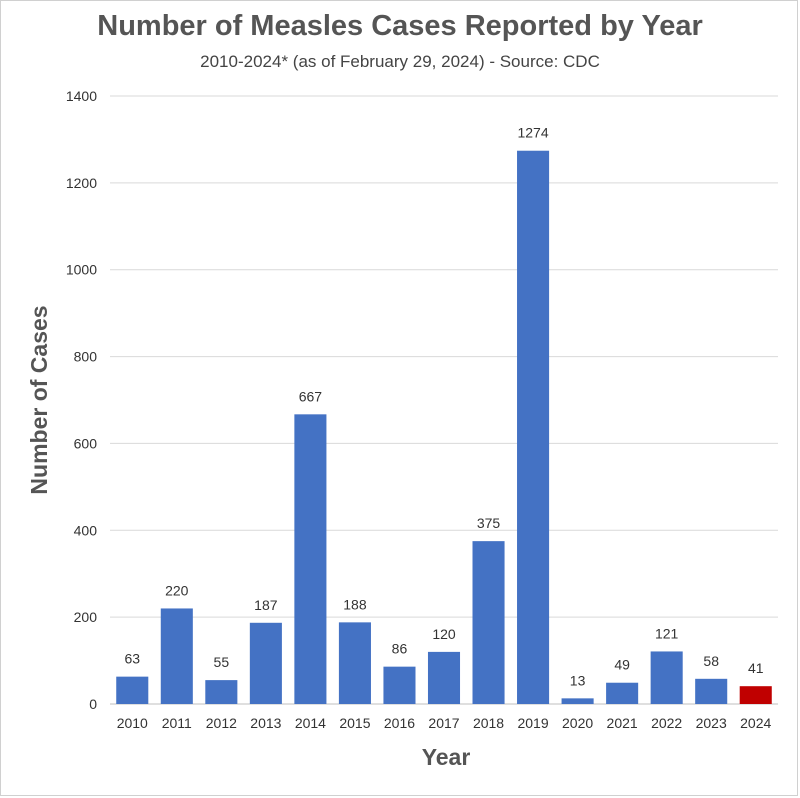 This screenshot has height=798, width=800. I want to click on data-label: 63, so click(132, 659).